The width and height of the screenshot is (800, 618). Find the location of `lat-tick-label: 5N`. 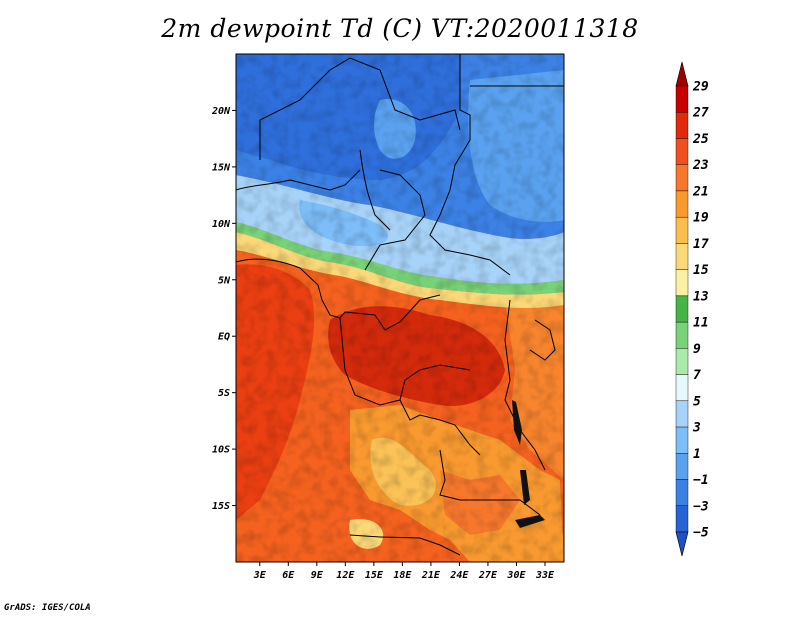

lat-tick-label: 5N is located at coordinates (224, 280).